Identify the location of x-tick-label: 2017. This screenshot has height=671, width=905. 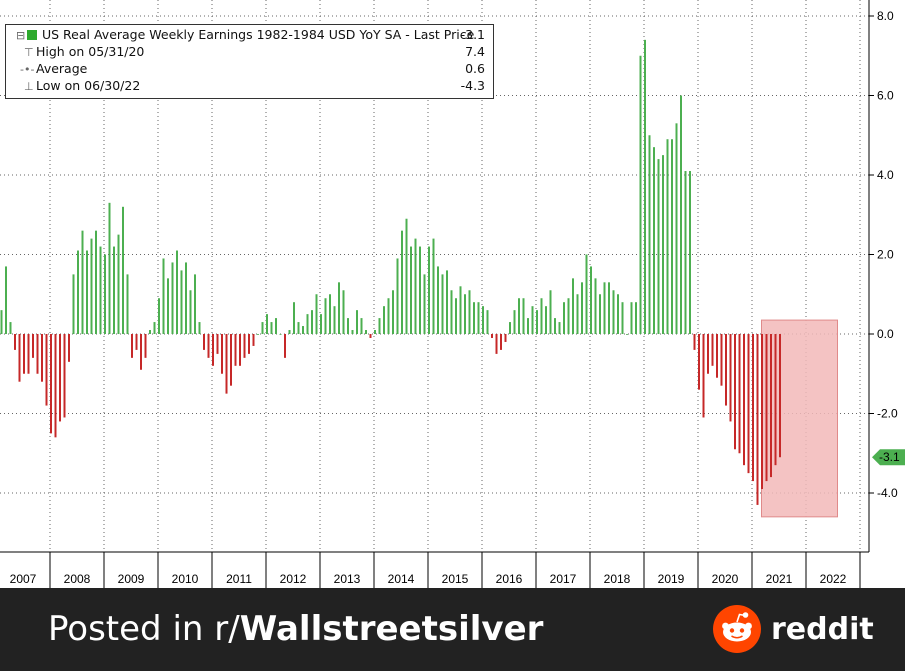
(563, 579).